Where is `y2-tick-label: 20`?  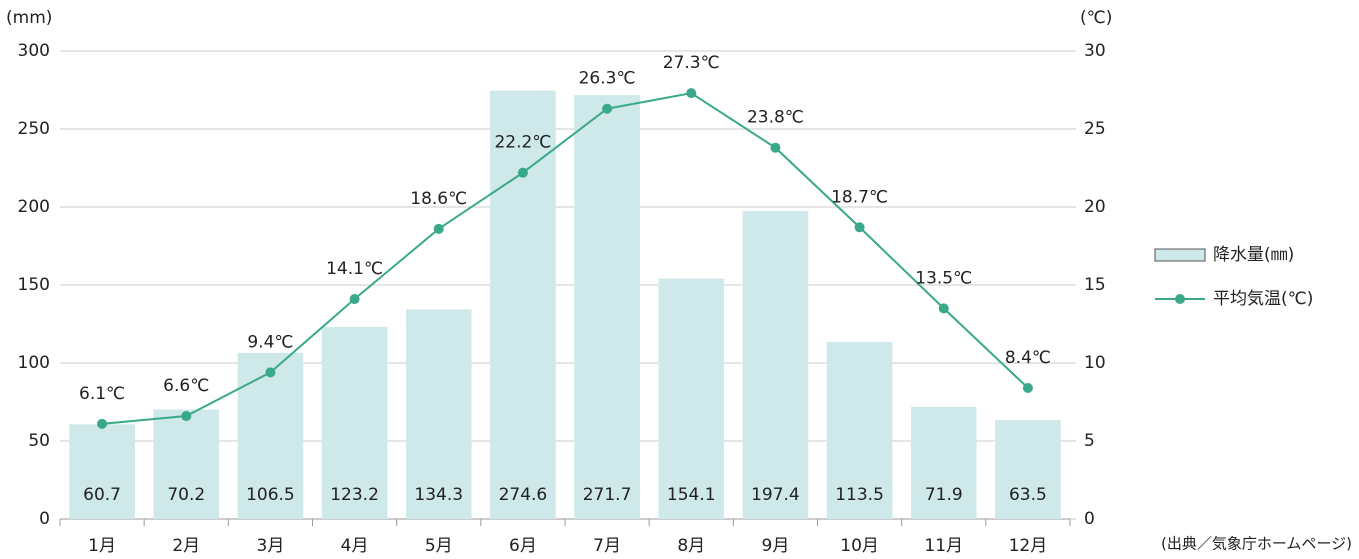 y2-tick-label: 20 is located at coordinates (1095, 207).